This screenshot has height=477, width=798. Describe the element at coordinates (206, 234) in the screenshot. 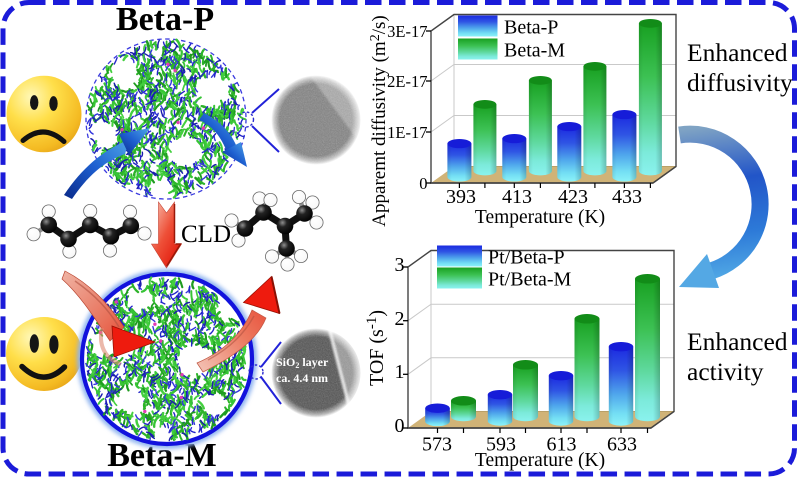

I see `svg-text: CLD` at that location.